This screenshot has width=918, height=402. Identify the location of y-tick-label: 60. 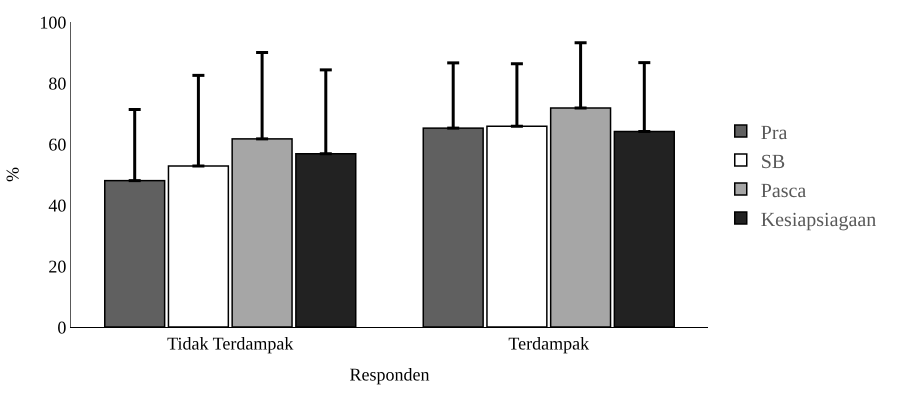
(57, 144).